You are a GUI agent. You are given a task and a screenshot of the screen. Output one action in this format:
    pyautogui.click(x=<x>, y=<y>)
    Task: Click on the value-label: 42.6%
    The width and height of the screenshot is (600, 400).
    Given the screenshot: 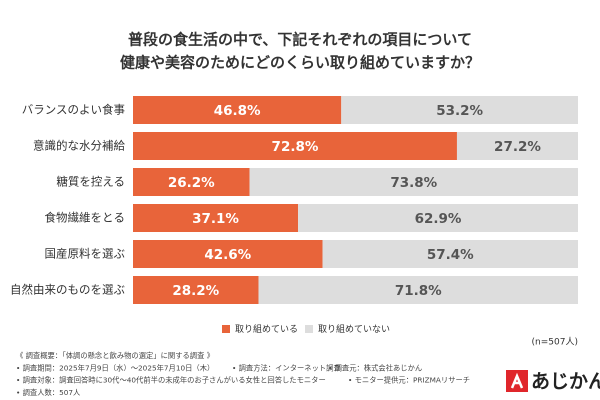 What is the action you would take?
    pyautogui.click(x=227, y=255)
    